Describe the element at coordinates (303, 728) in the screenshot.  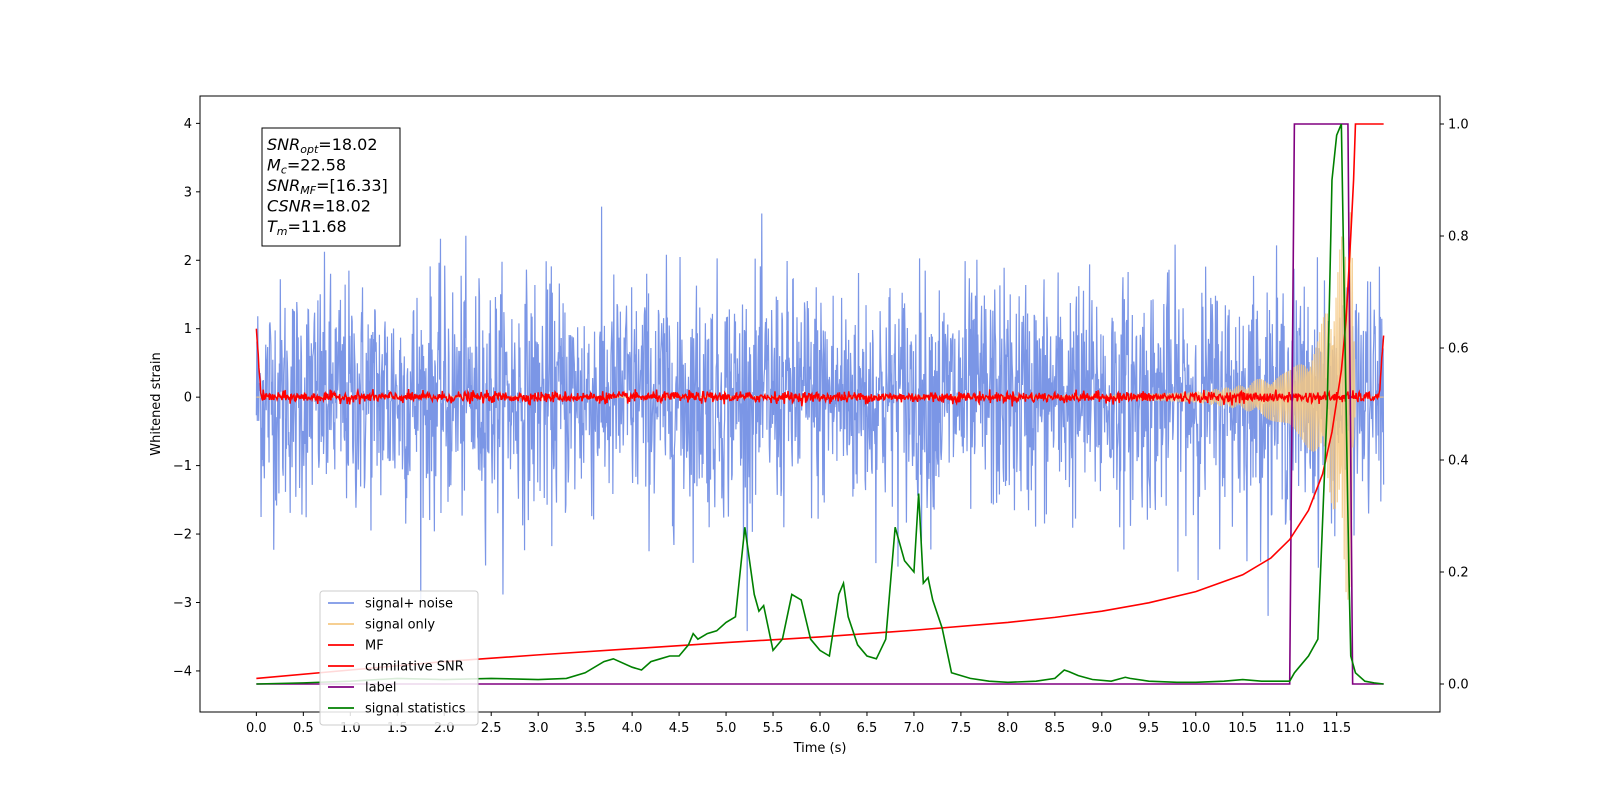
I see `x-tick-label: 0.5` at that location.